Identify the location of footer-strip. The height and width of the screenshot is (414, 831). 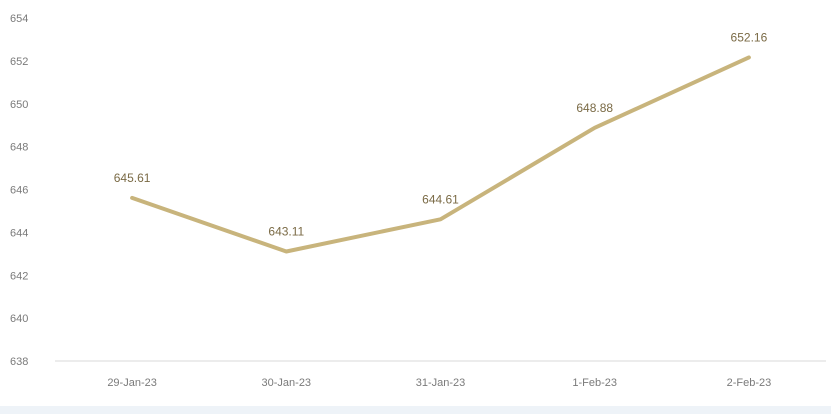
(415, 410).